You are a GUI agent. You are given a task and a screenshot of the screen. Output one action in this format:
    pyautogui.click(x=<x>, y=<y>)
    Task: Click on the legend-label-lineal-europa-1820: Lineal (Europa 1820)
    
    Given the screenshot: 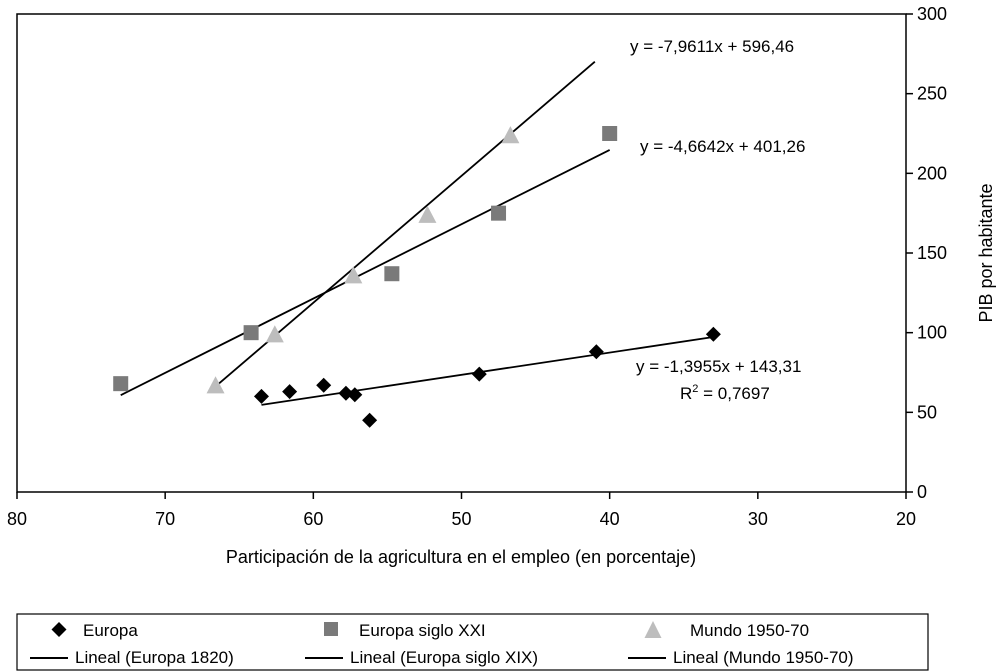 What is the action you would take?
    pyautogui.click(x=154, y=657)
    